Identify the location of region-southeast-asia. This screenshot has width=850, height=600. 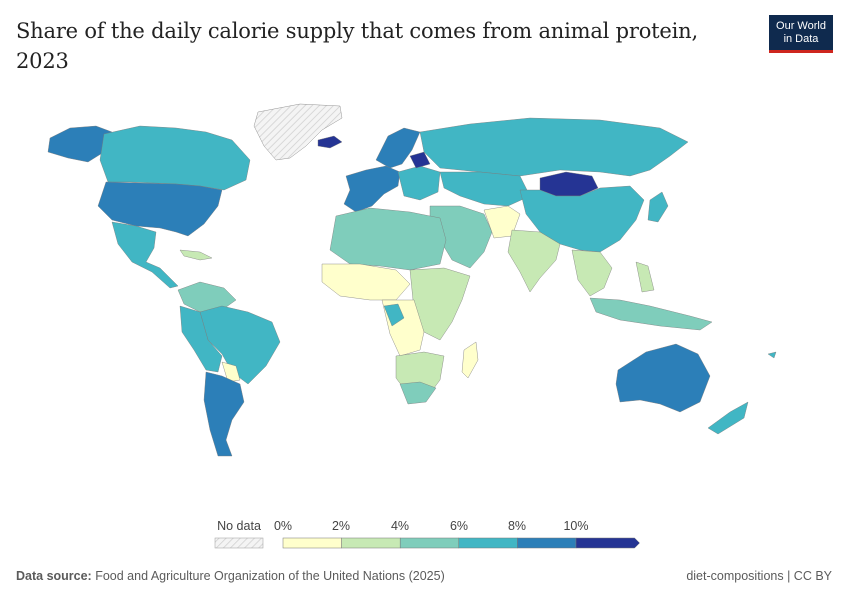
(592, 273).